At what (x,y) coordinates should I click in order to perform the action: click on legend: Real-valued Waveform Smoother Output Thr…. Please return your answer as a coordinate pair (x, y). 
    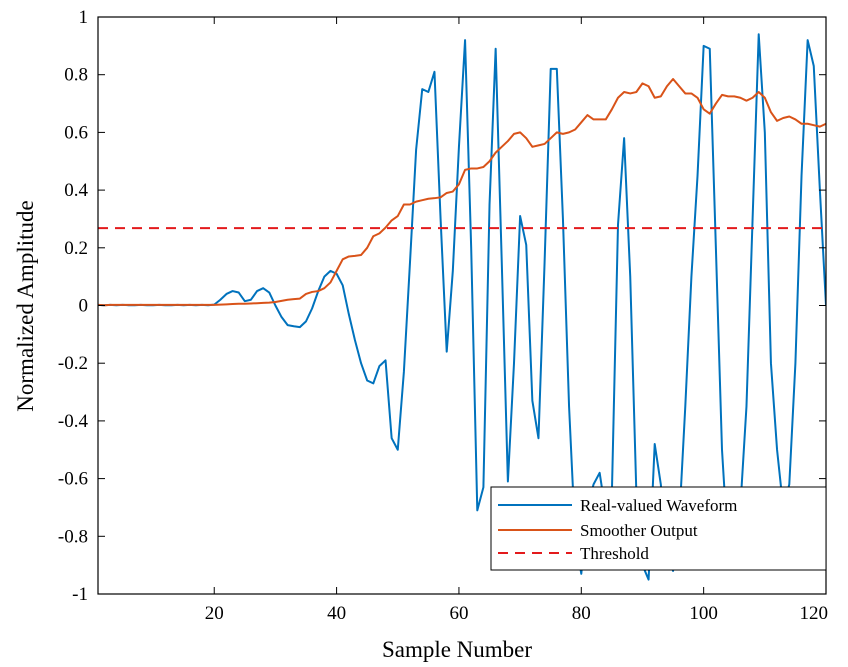
    Looking at the image, I should click on (658, 528).